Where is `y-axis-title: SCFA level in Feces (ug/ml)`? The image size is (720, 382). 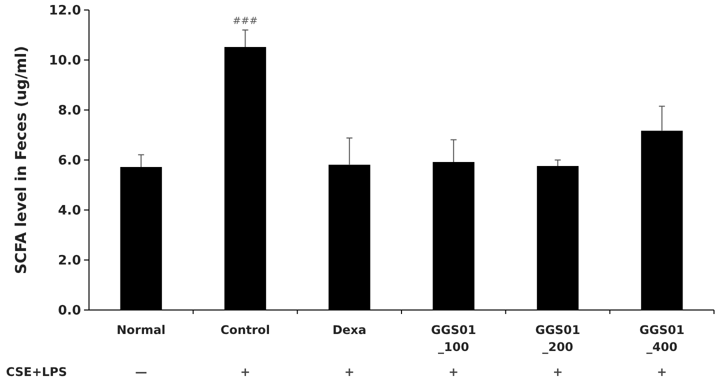 y-axis-title: SCFA level in Feces (ug/ml) is located at coordinates (21, 160).